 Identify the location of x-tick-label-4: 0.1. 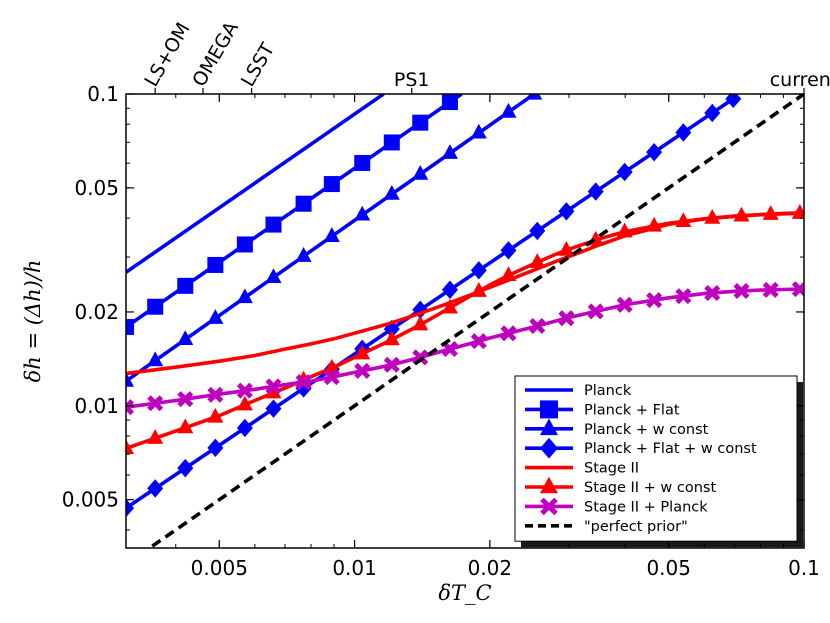
(804, 568).